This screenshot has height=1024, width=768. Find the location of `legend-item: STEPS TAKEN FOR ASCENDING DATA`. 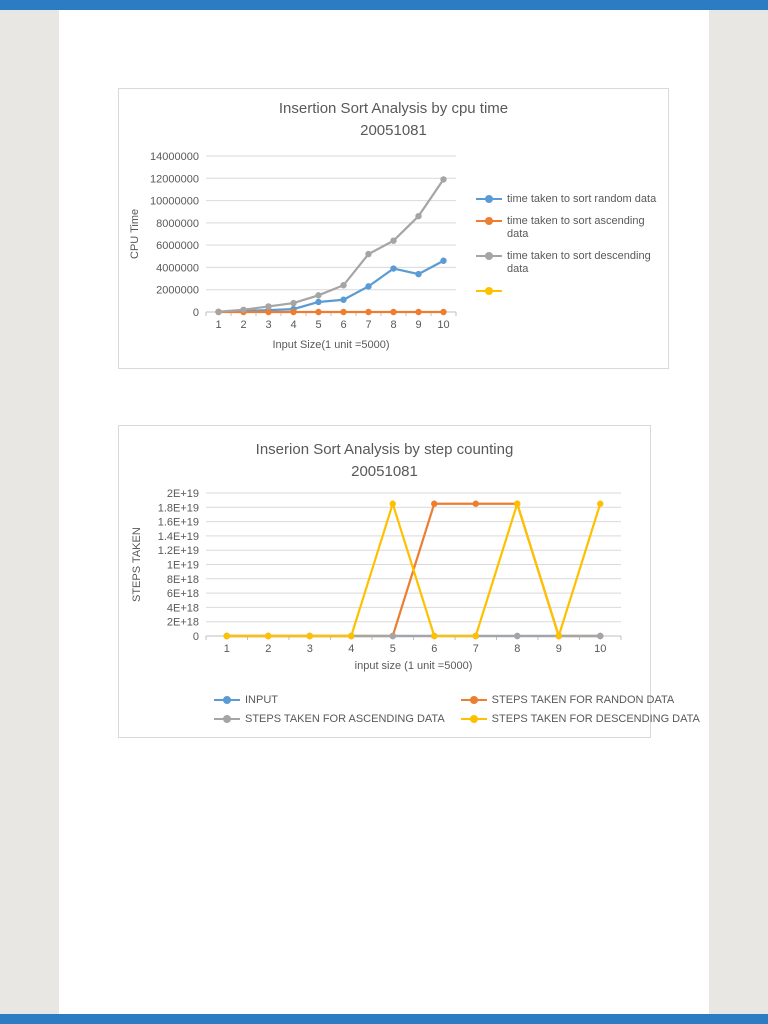

legend-item: STEPS TAKEN FOR ASCENDING DATA is located at coordinates (329, 719).